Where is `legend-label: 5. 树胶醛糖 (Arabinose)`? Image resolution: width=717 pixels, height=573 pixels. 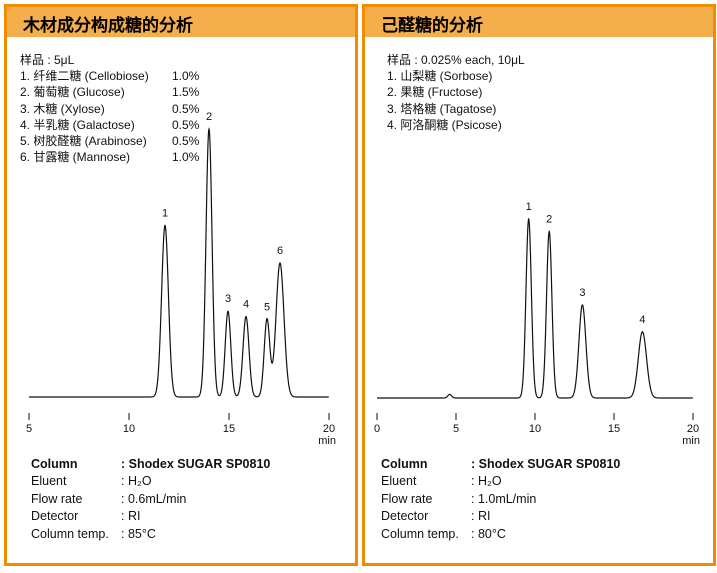 legend-label: 5. 树胶醛糖 (Arabinose) is located at coordinates (83, 140).